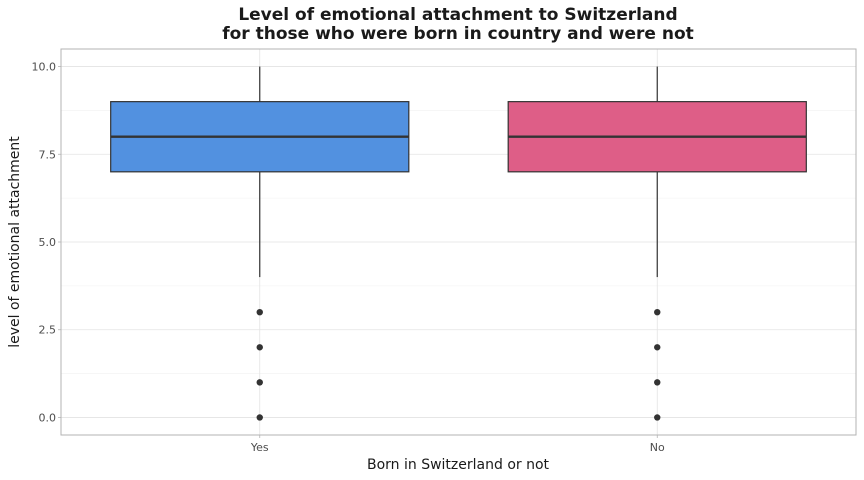 The image size is (864, 480). Describe the element at coordinates (48, 330) in the screenshot. I see `y-tick-label: 2.5` at that location.